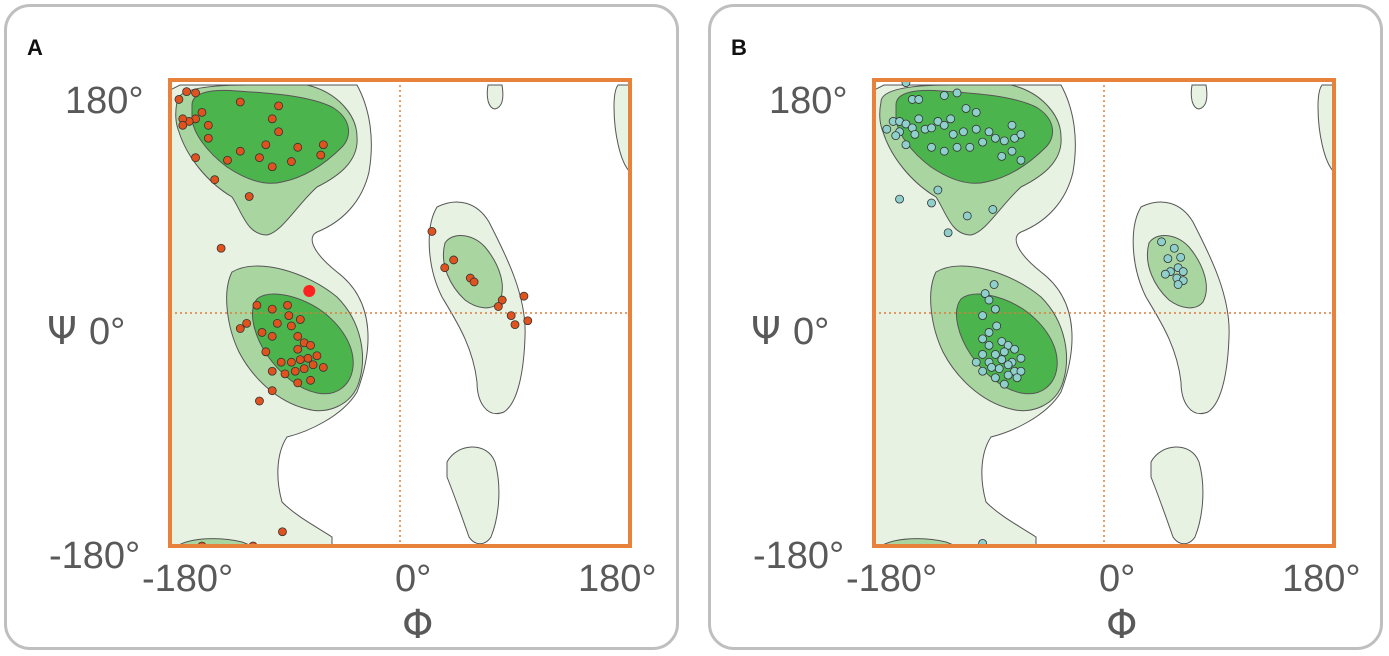  I want to click on panel-label: A, so click(35, 47).